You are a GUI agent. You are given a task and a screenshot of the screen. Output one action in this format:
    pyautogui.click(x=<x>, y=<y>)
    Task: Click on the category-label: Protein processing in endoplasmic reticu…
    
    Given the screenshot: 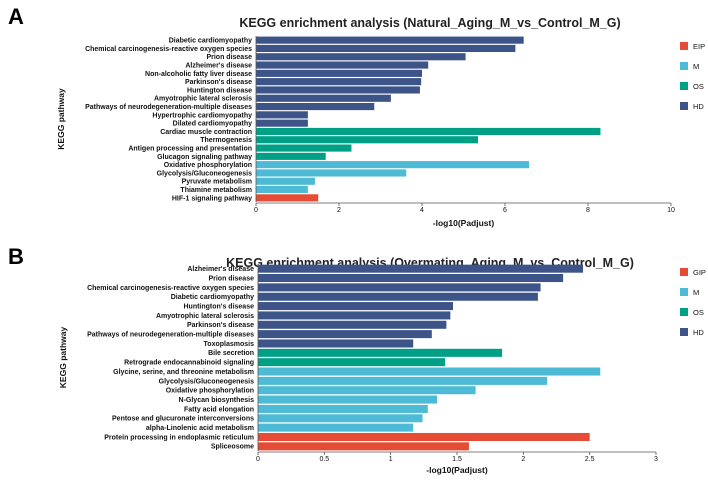 What is the action you would take?
    pyautogui.click(x=179, y=437)
    